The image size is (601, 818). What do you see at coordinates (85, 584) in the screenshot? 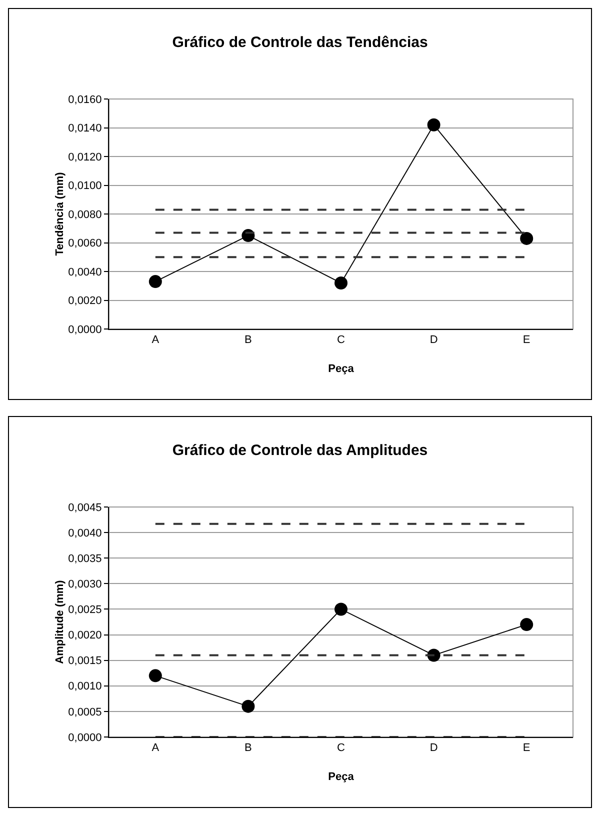
I see `y-tick-label: 0,0030` at bounding box center [85, 584].